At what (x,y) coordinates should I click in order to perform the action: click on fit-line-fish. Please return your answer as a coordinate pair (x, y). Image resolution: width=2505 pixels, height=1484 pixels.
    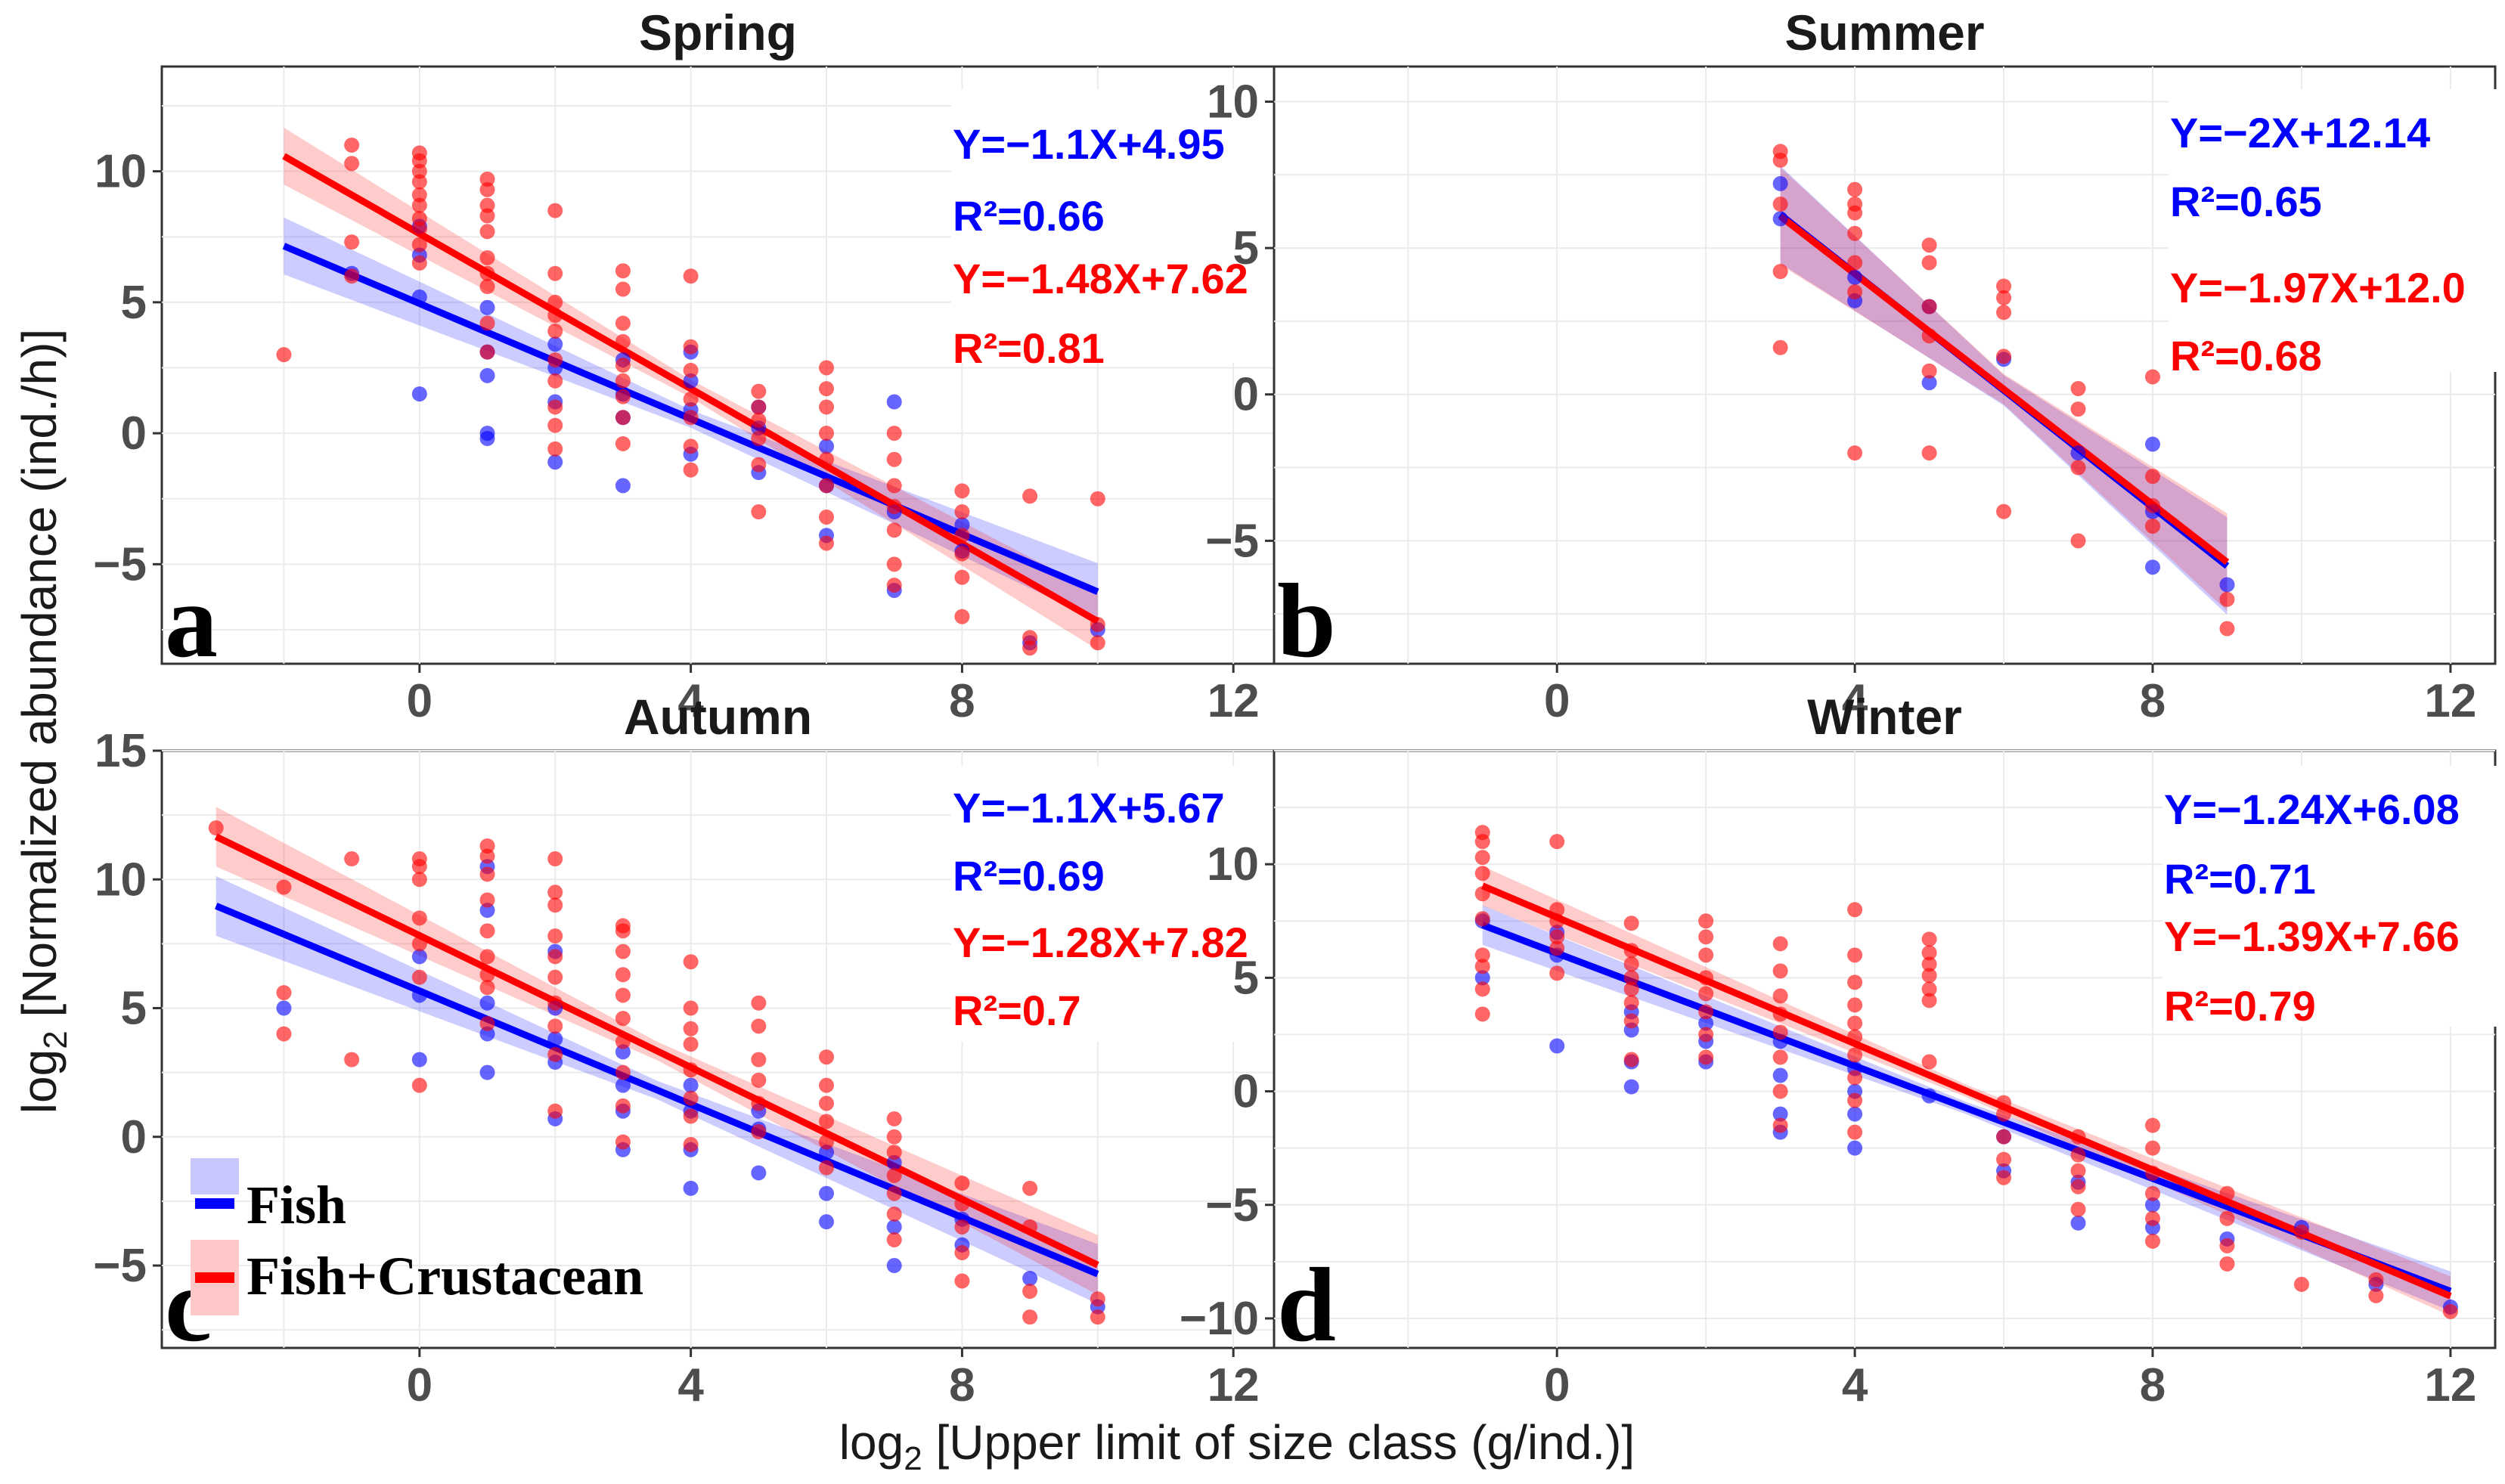
    Looking at the image, I should click on (657, 1090).